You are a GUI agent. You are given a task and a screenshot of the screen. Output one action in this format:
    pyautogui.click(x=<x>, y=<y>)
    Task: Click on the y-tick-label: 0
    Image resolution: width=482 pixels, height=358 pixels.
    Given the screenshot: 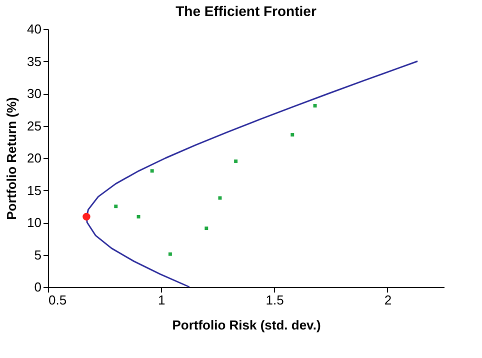 What is the action you would take?
    pyautogui.click(x=38, y=287)
    